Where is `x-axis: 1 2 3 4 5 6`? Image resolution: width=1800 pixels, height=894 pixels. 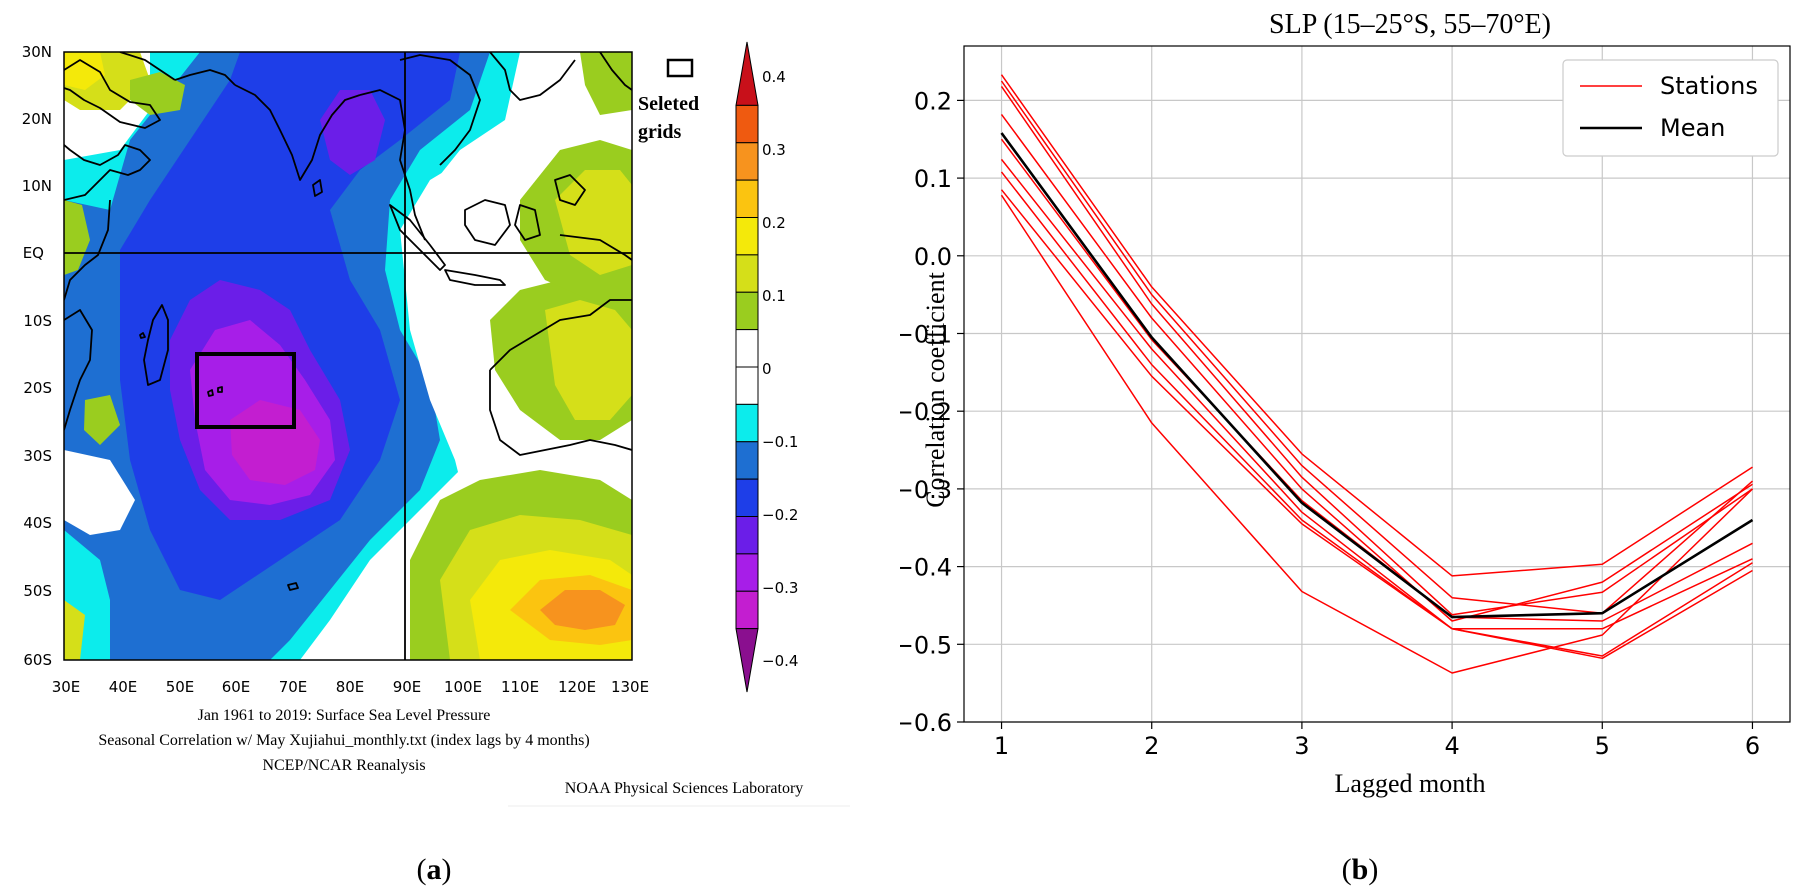 x-axis: 1 2 3 4 5 6 is located at coordinates (1377, 741).